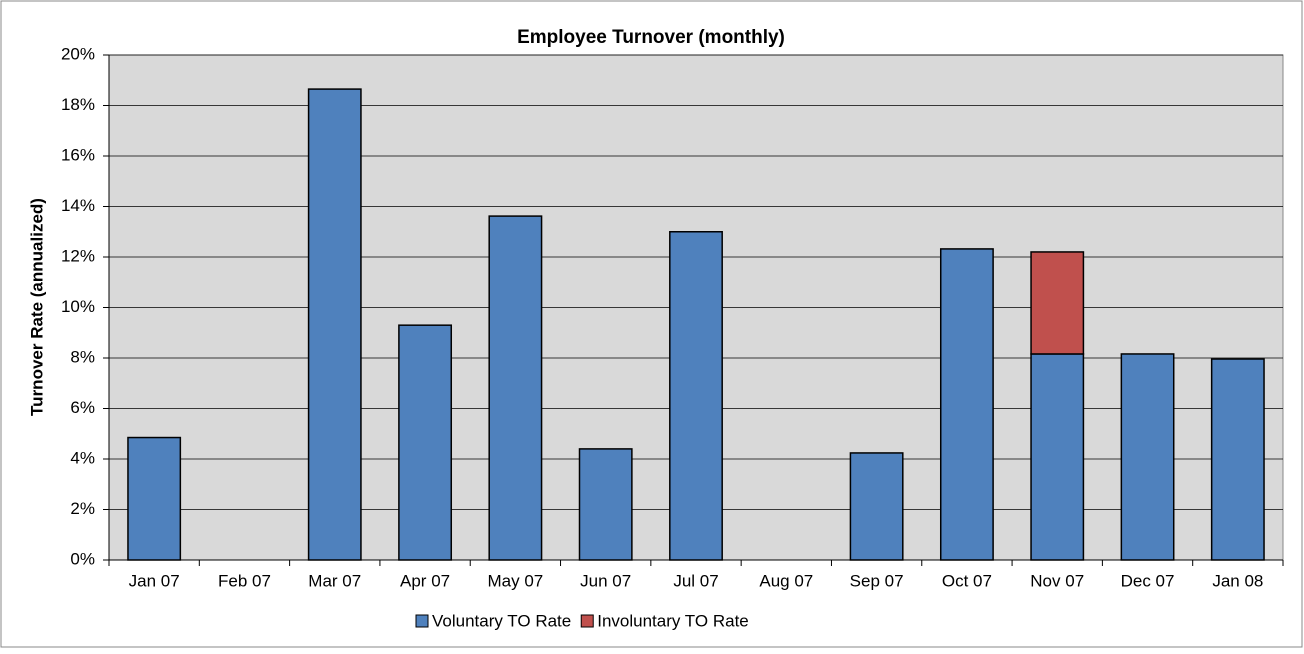 The width and height of the screenshot is (1304, 654). Describe the element at coordinates (516, 580) in the screenshot. I see `x-tick-label: May 07` at that location.